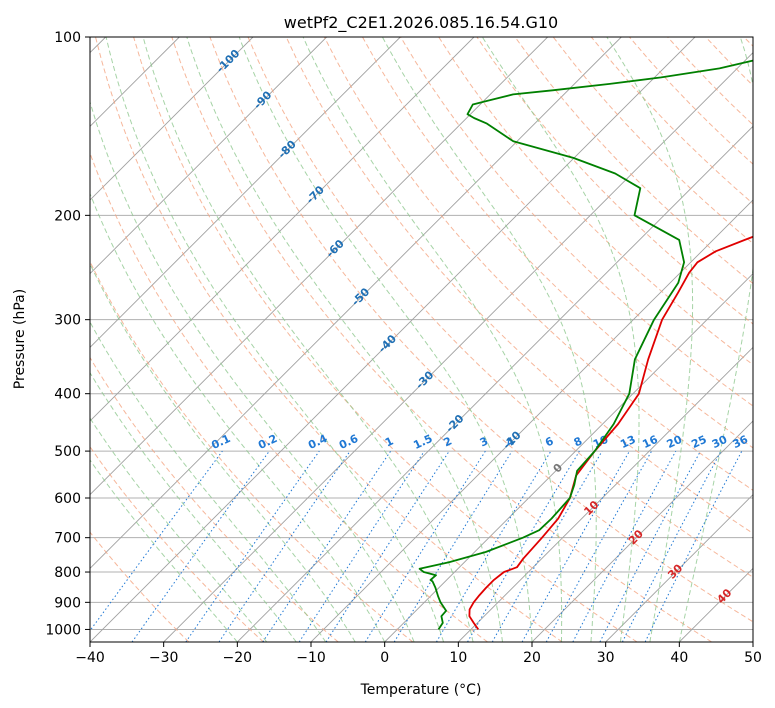  What do you see at coordinates (606, 658) in the screenshot?
I see `x-tick-label: 30` at bounding box center [606, 658].